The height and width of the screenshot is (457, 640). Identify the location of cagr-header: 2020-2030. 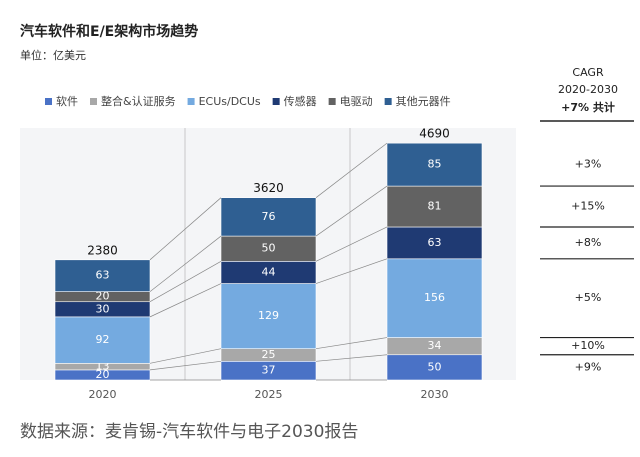
(588, 89).